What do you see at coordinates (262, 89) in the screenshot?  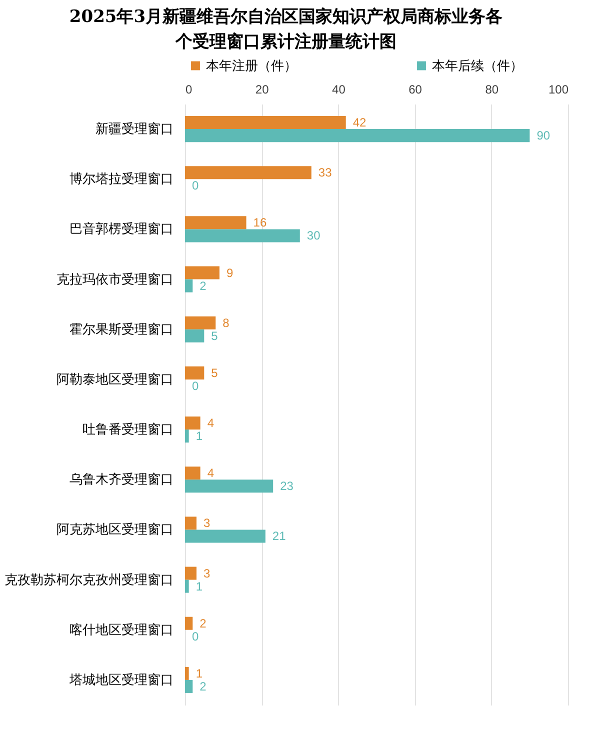 I see `x-tick-label: 20` at bounding box center [262, 89].